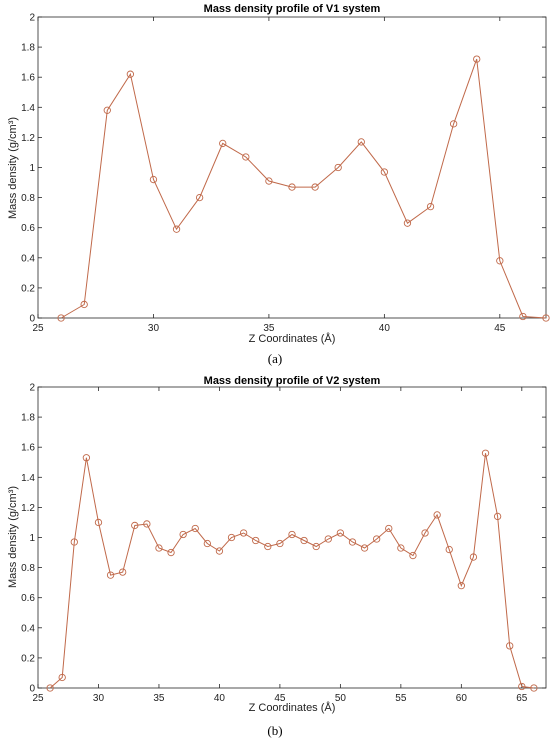 The image size is (550, 744). Describe the element at coordinates (275, 358) in the screenshot. I see `panel-caption: (a)` at that location.